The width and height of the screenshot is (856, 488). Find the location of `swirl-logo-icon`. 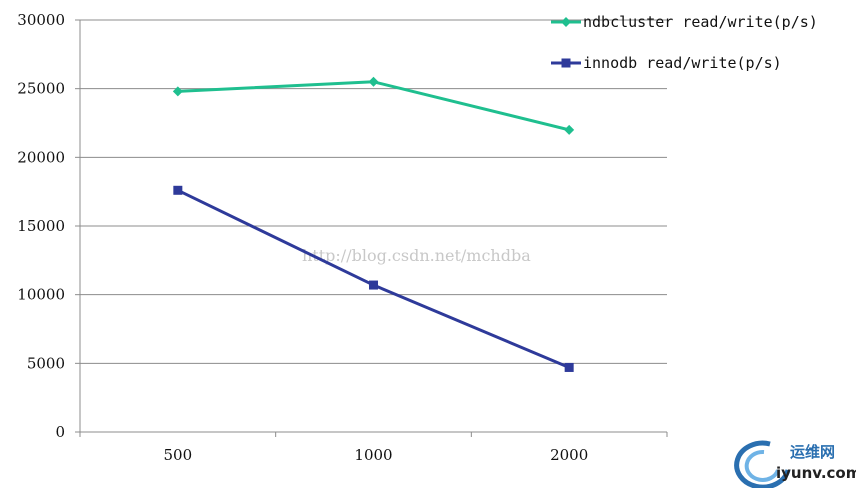

swirl-logo-icon is located at coordinates (762, 464).